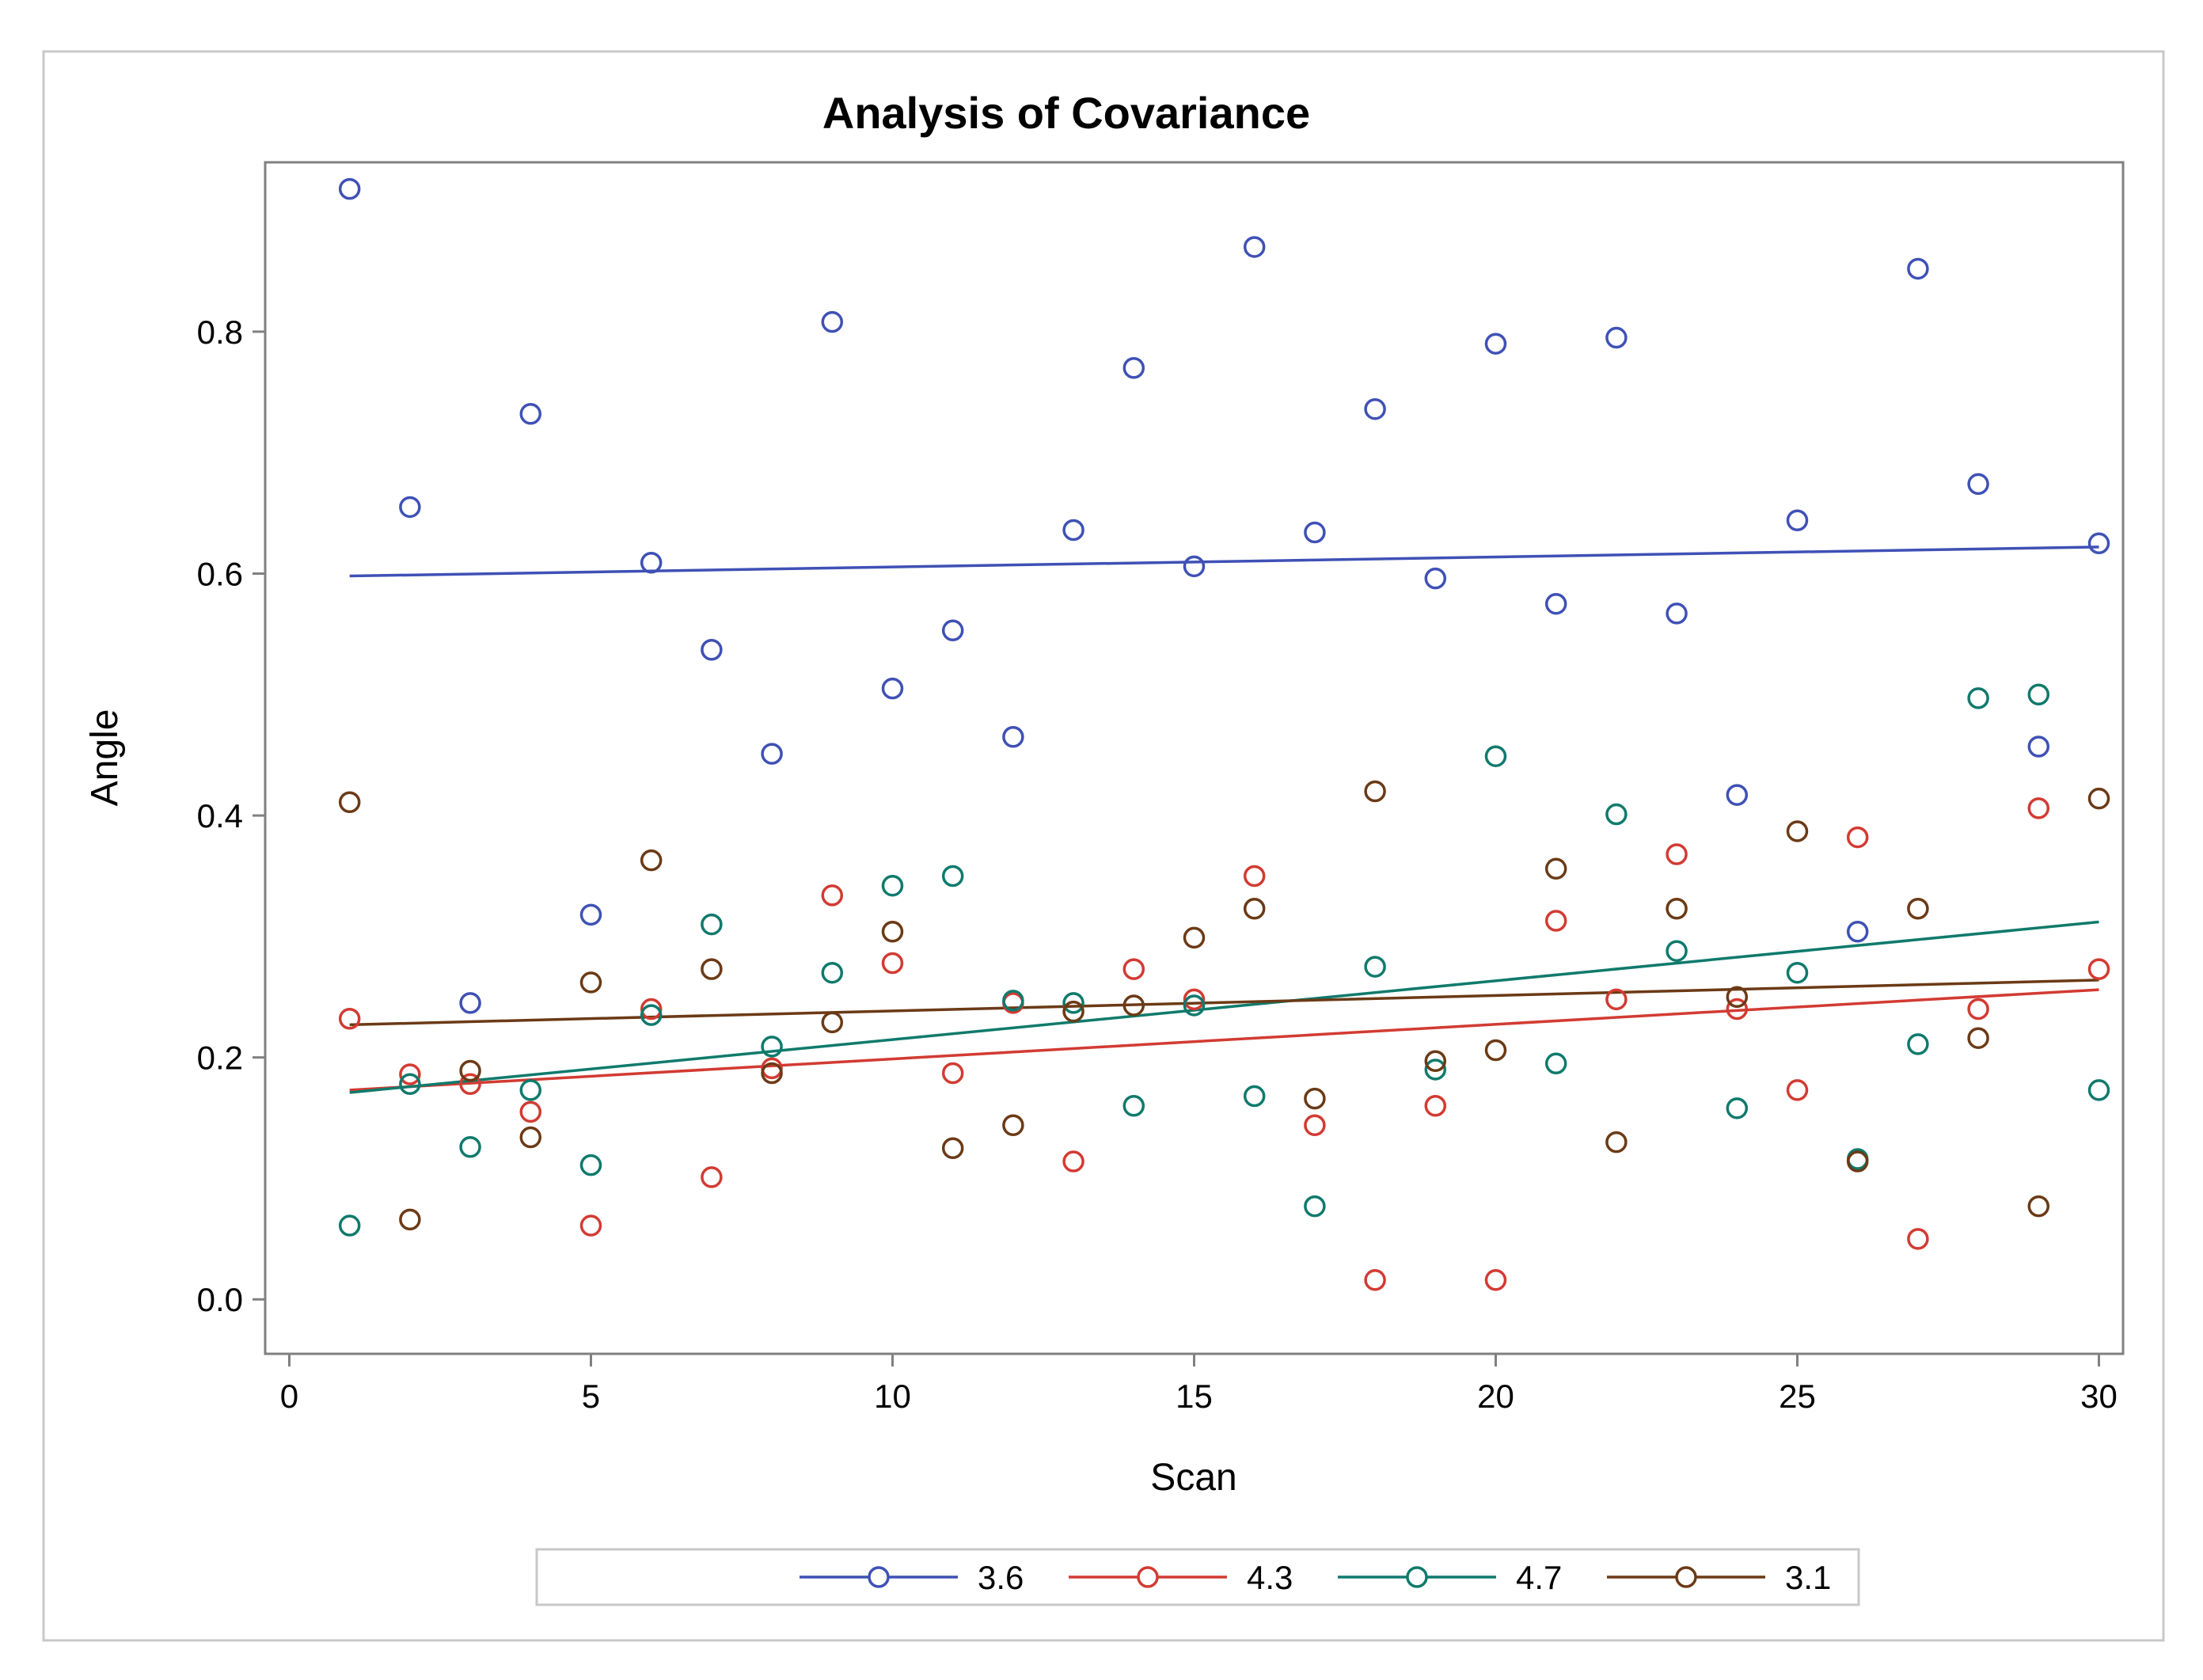 The image size is (2203, 1680). What do you see at coordinates (220, 815) in the screenshot?
I see `y-tick-label: 0.4` at bounding box center [220, 815].